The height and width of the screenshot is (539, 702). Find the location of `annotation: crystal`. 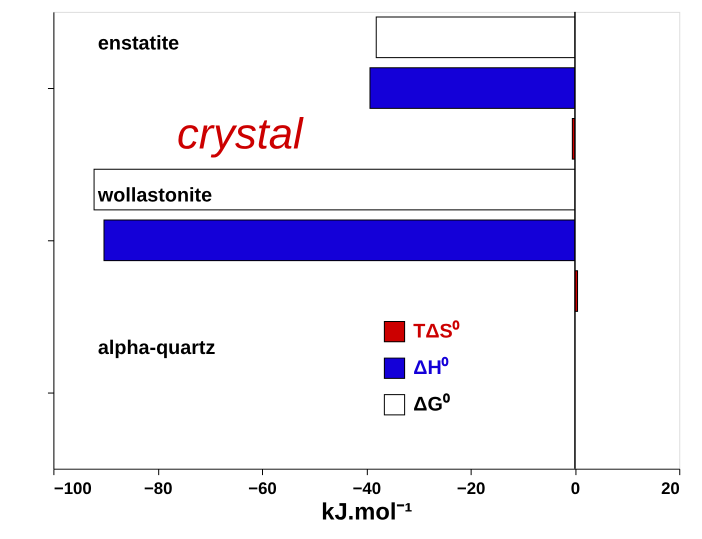

annotation: crystal is located at coordinates (240, 134).